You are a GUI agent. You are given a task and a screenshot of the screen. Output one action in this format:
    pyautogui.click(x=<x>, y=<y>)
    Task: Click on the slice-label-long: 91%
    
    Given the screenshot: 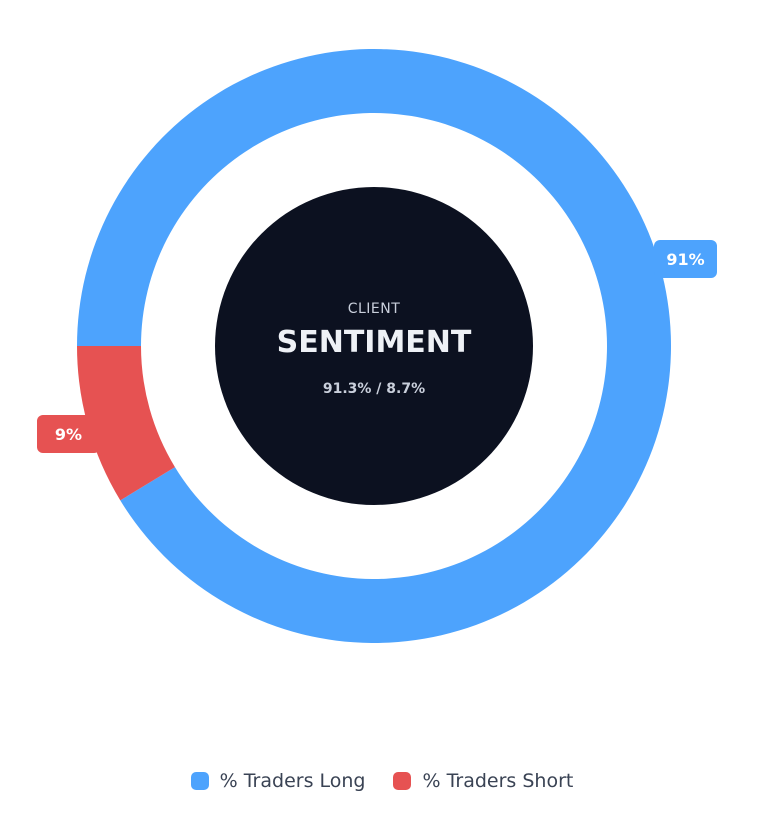 What is the action you would take?
    pyautogui.click(x=685, y=259)
    